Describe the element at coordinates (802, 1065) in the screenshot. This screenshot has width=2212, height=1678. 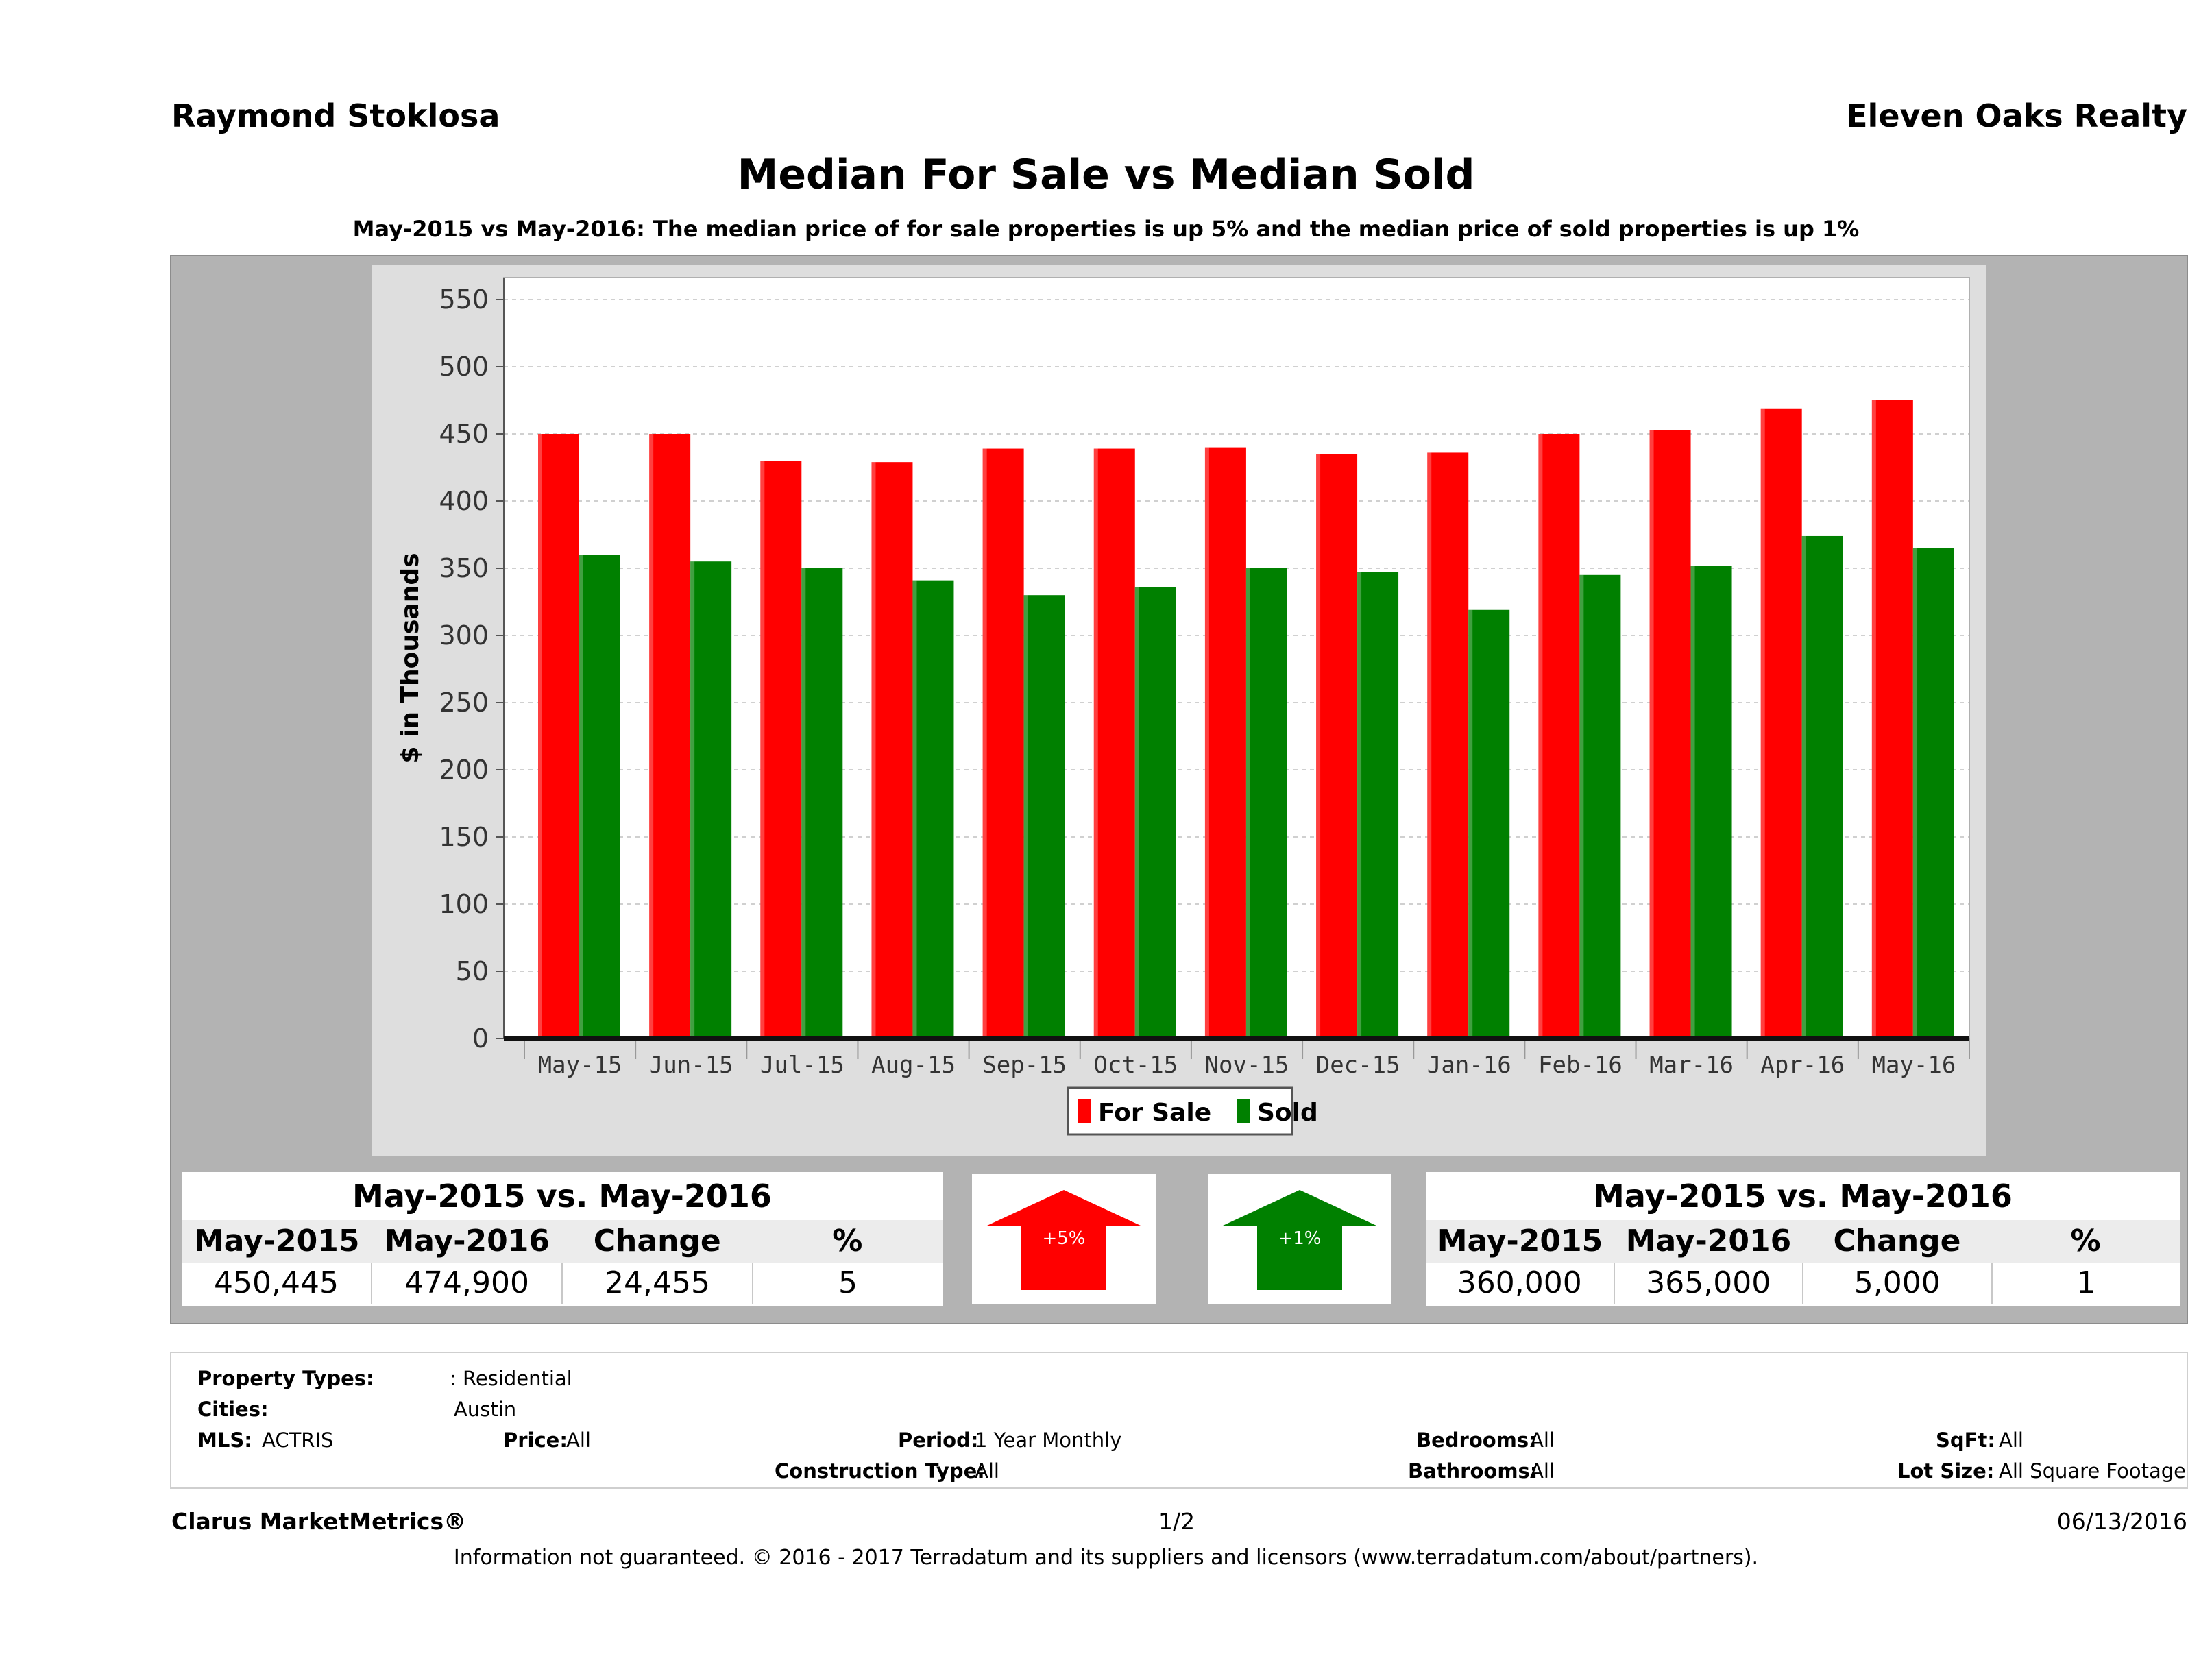
I see `x-tick-label: Jul-15` at that location.